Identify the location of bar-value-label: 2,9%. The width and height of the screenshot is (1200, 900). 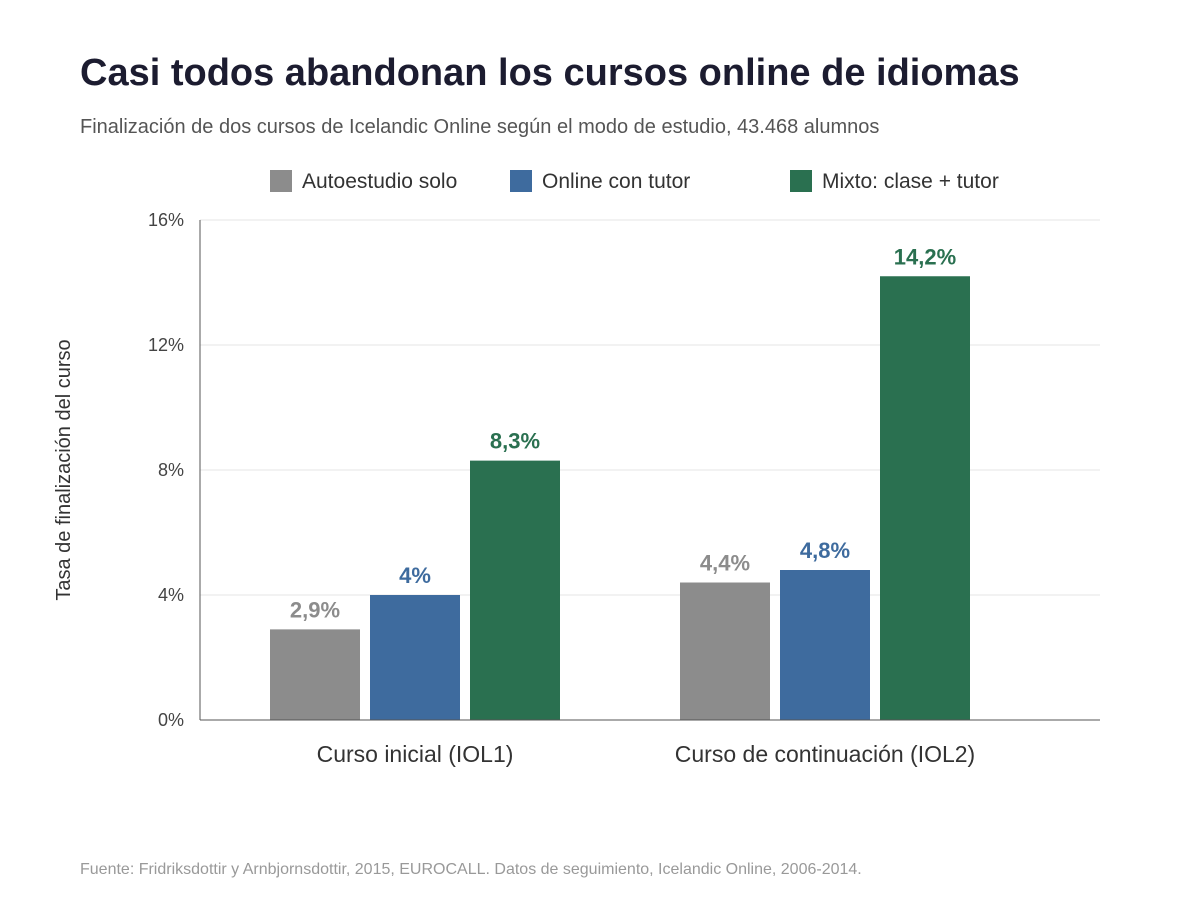
(315, 609).